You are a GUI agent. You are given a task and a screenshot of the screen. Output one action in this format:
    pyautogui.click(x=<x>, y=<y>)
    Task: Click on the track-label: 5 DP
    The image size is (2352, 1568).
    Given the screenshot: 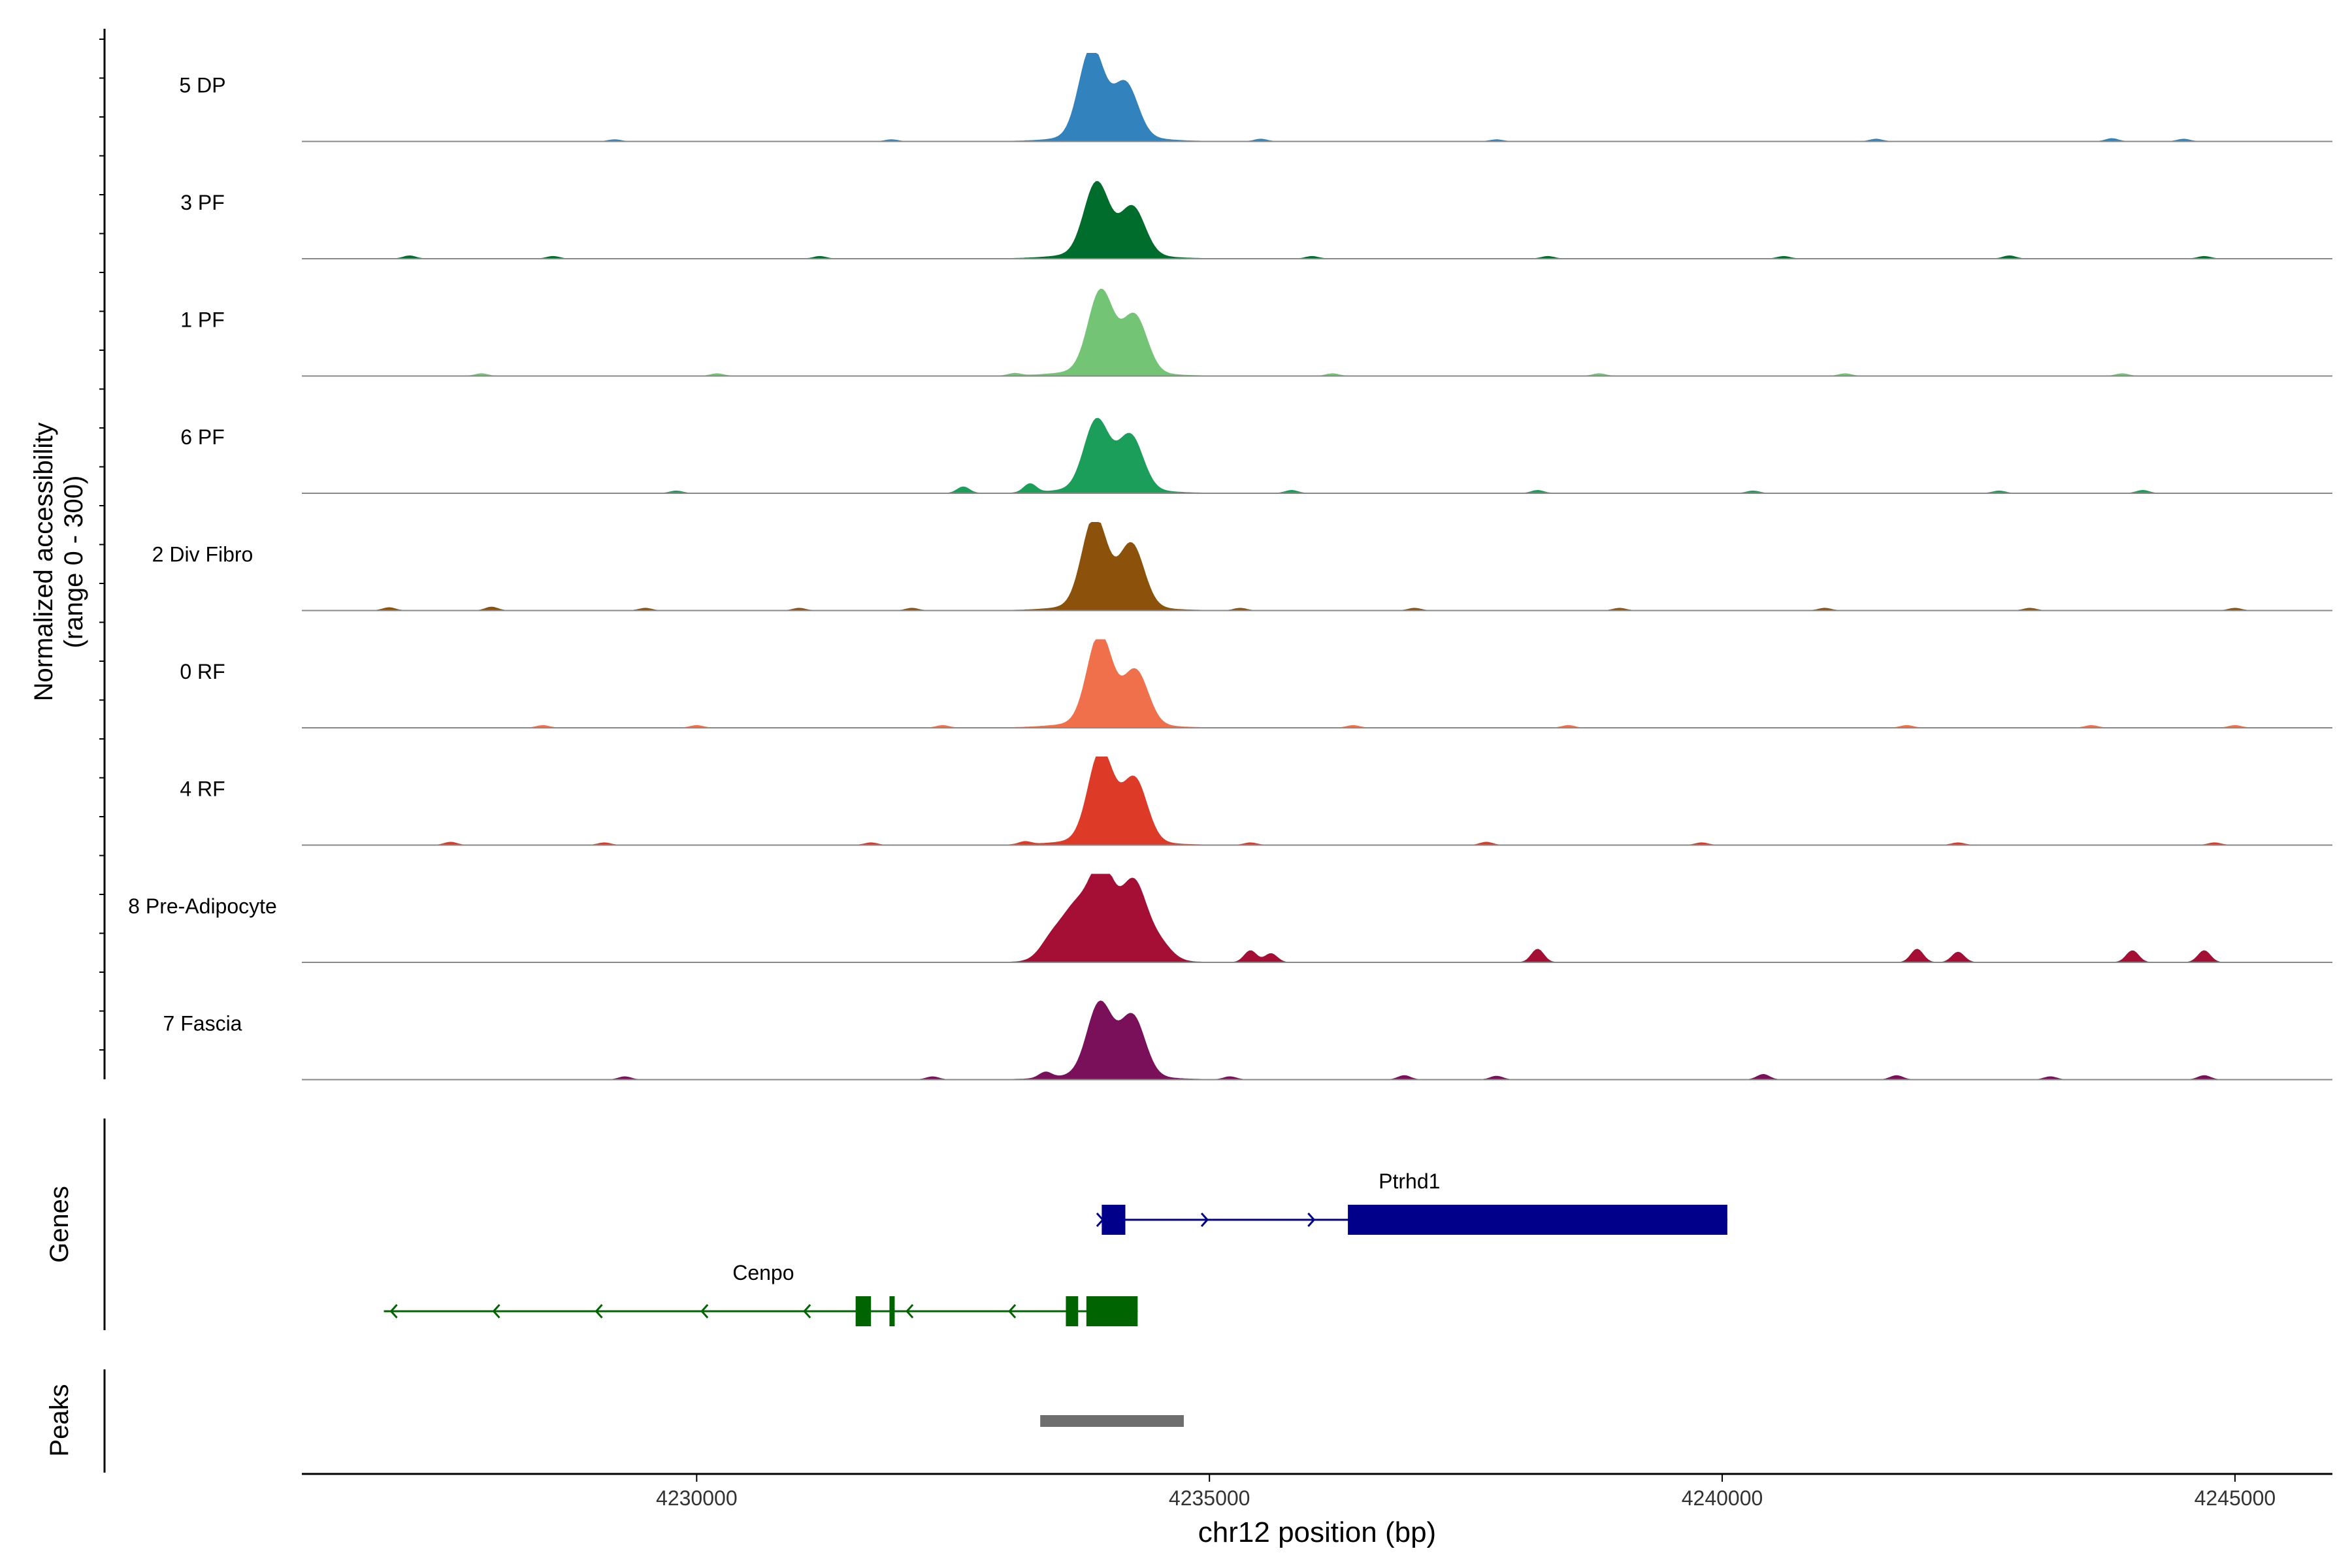 What is the action you would take?
    pyautogui.click(x=202, y=85)
    